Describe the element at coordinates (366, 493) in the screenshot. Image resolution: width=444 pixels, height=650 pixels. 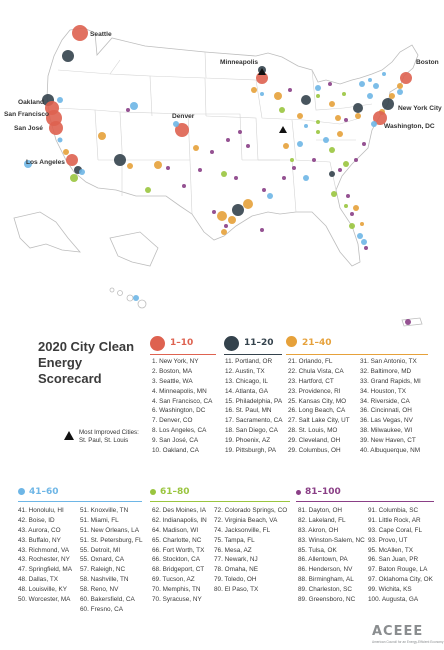
I see `tier-6-header: 81–100` at that location.